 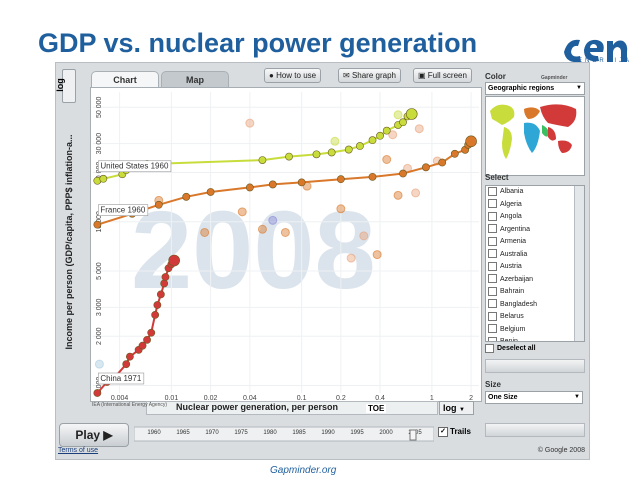 I want to click on country-item: Azerbaijan, so click(x=535, y=280).